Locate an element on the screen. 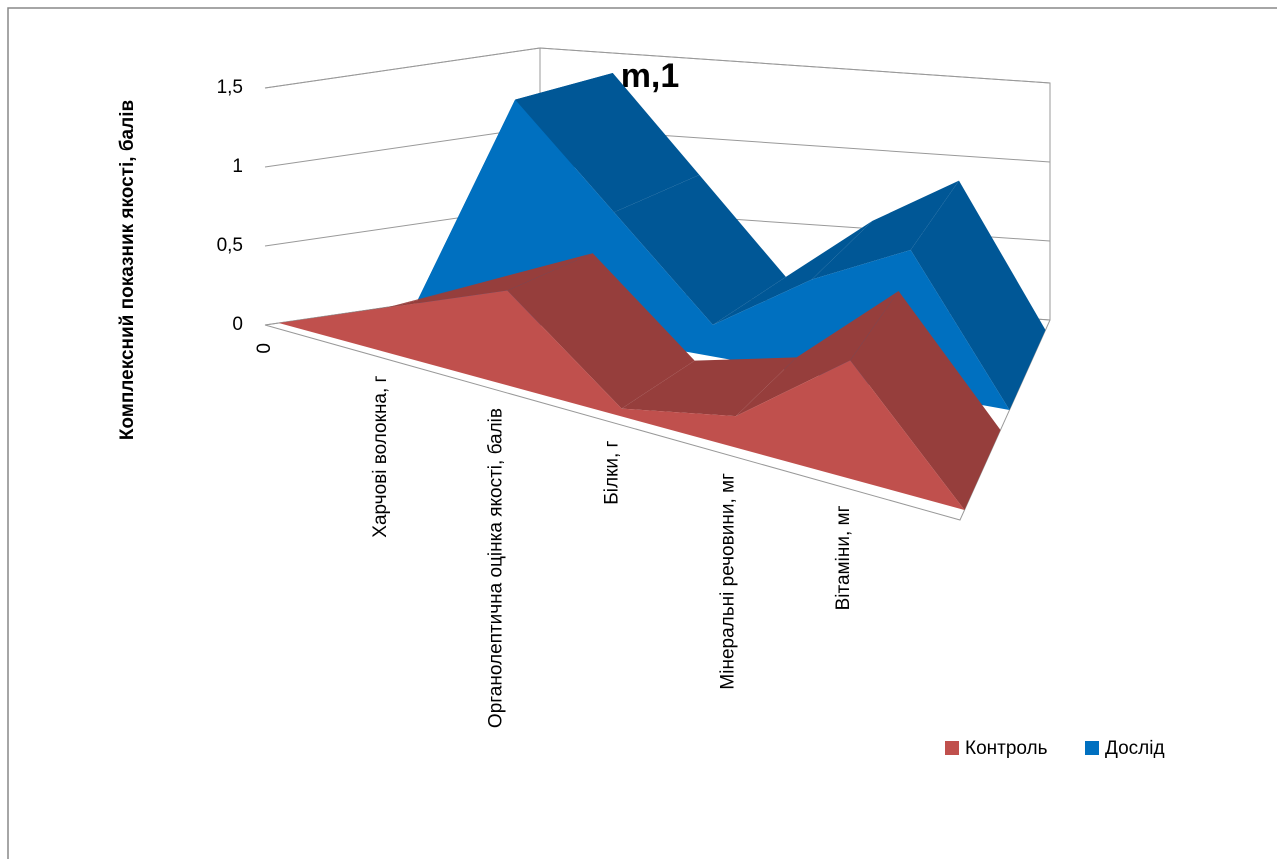 This screenshot has width=1277, height=859. y-tick-label: 1 is located at coordinates (237, 166).